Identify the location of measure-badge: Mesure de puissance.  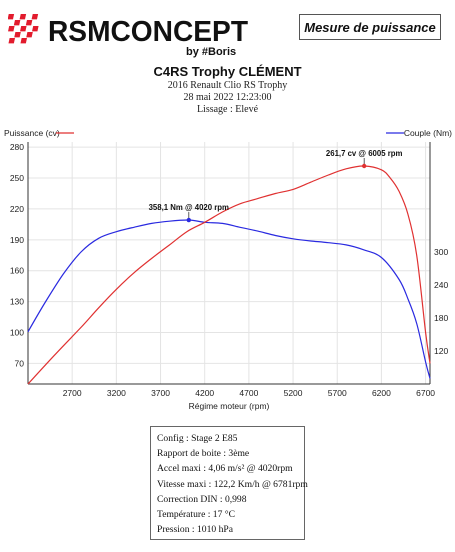
(370, 27).